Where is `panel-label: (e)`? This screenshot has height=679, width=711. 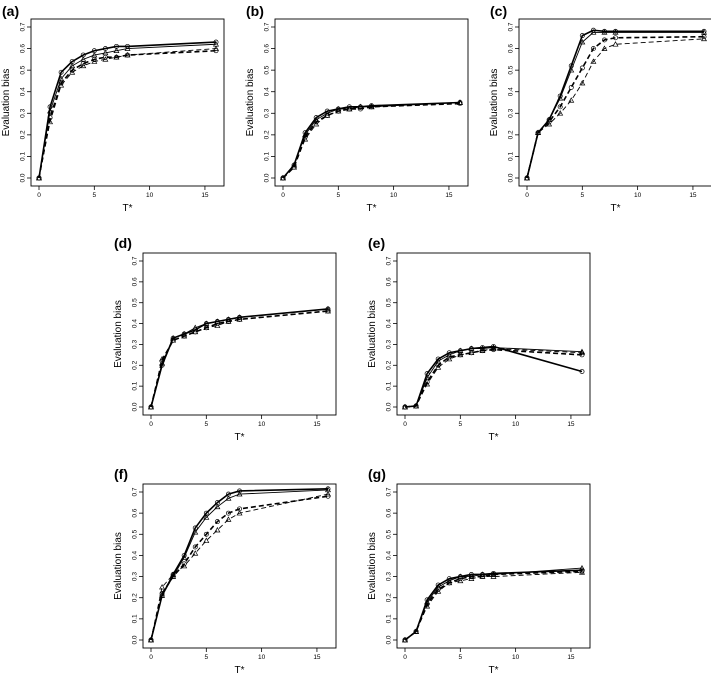
panel-label: (e) is located at coordinates (376, 243).